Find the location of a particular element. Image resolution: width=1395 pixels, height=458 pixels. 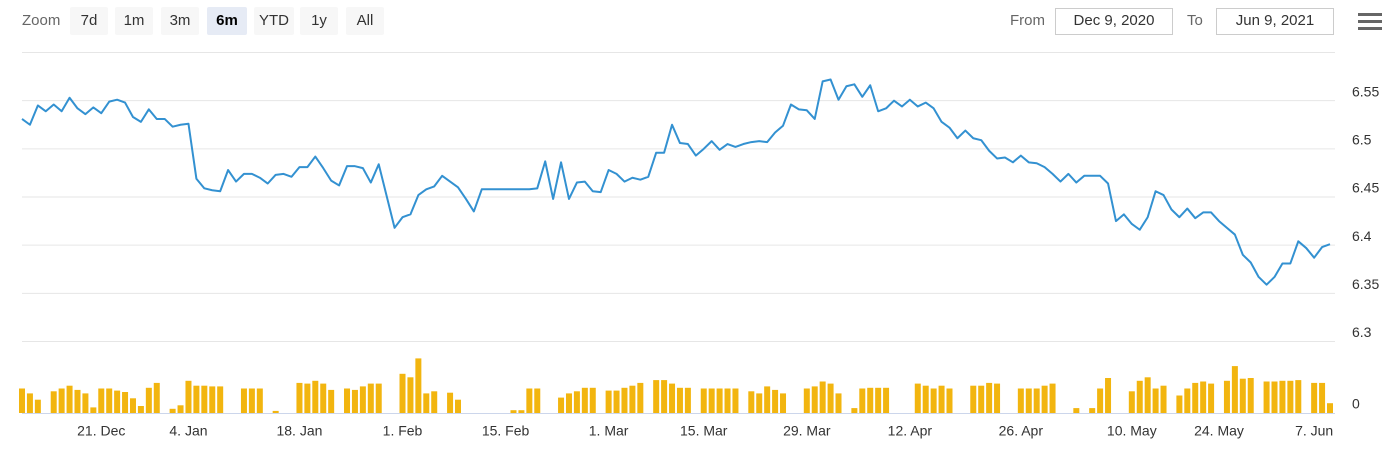

range-button-label: All is located at coordinates (365, 20).